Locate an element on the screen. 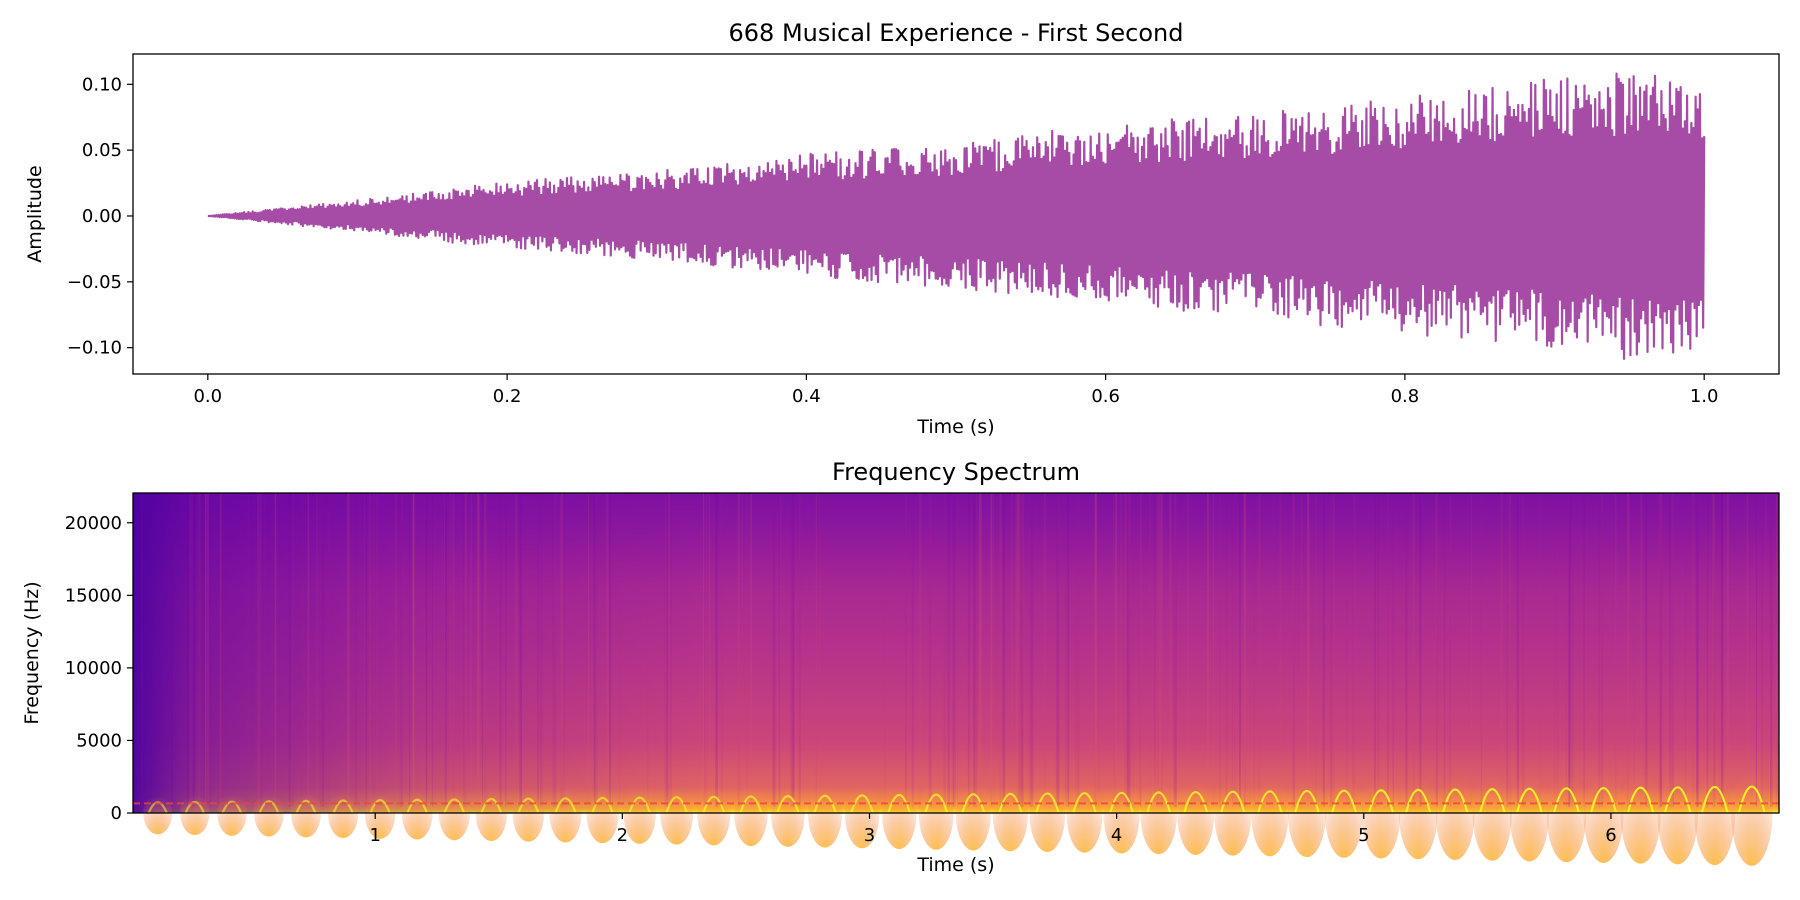  spectrum-x-tick-label: 4 is located at coordinates (1116, 835).